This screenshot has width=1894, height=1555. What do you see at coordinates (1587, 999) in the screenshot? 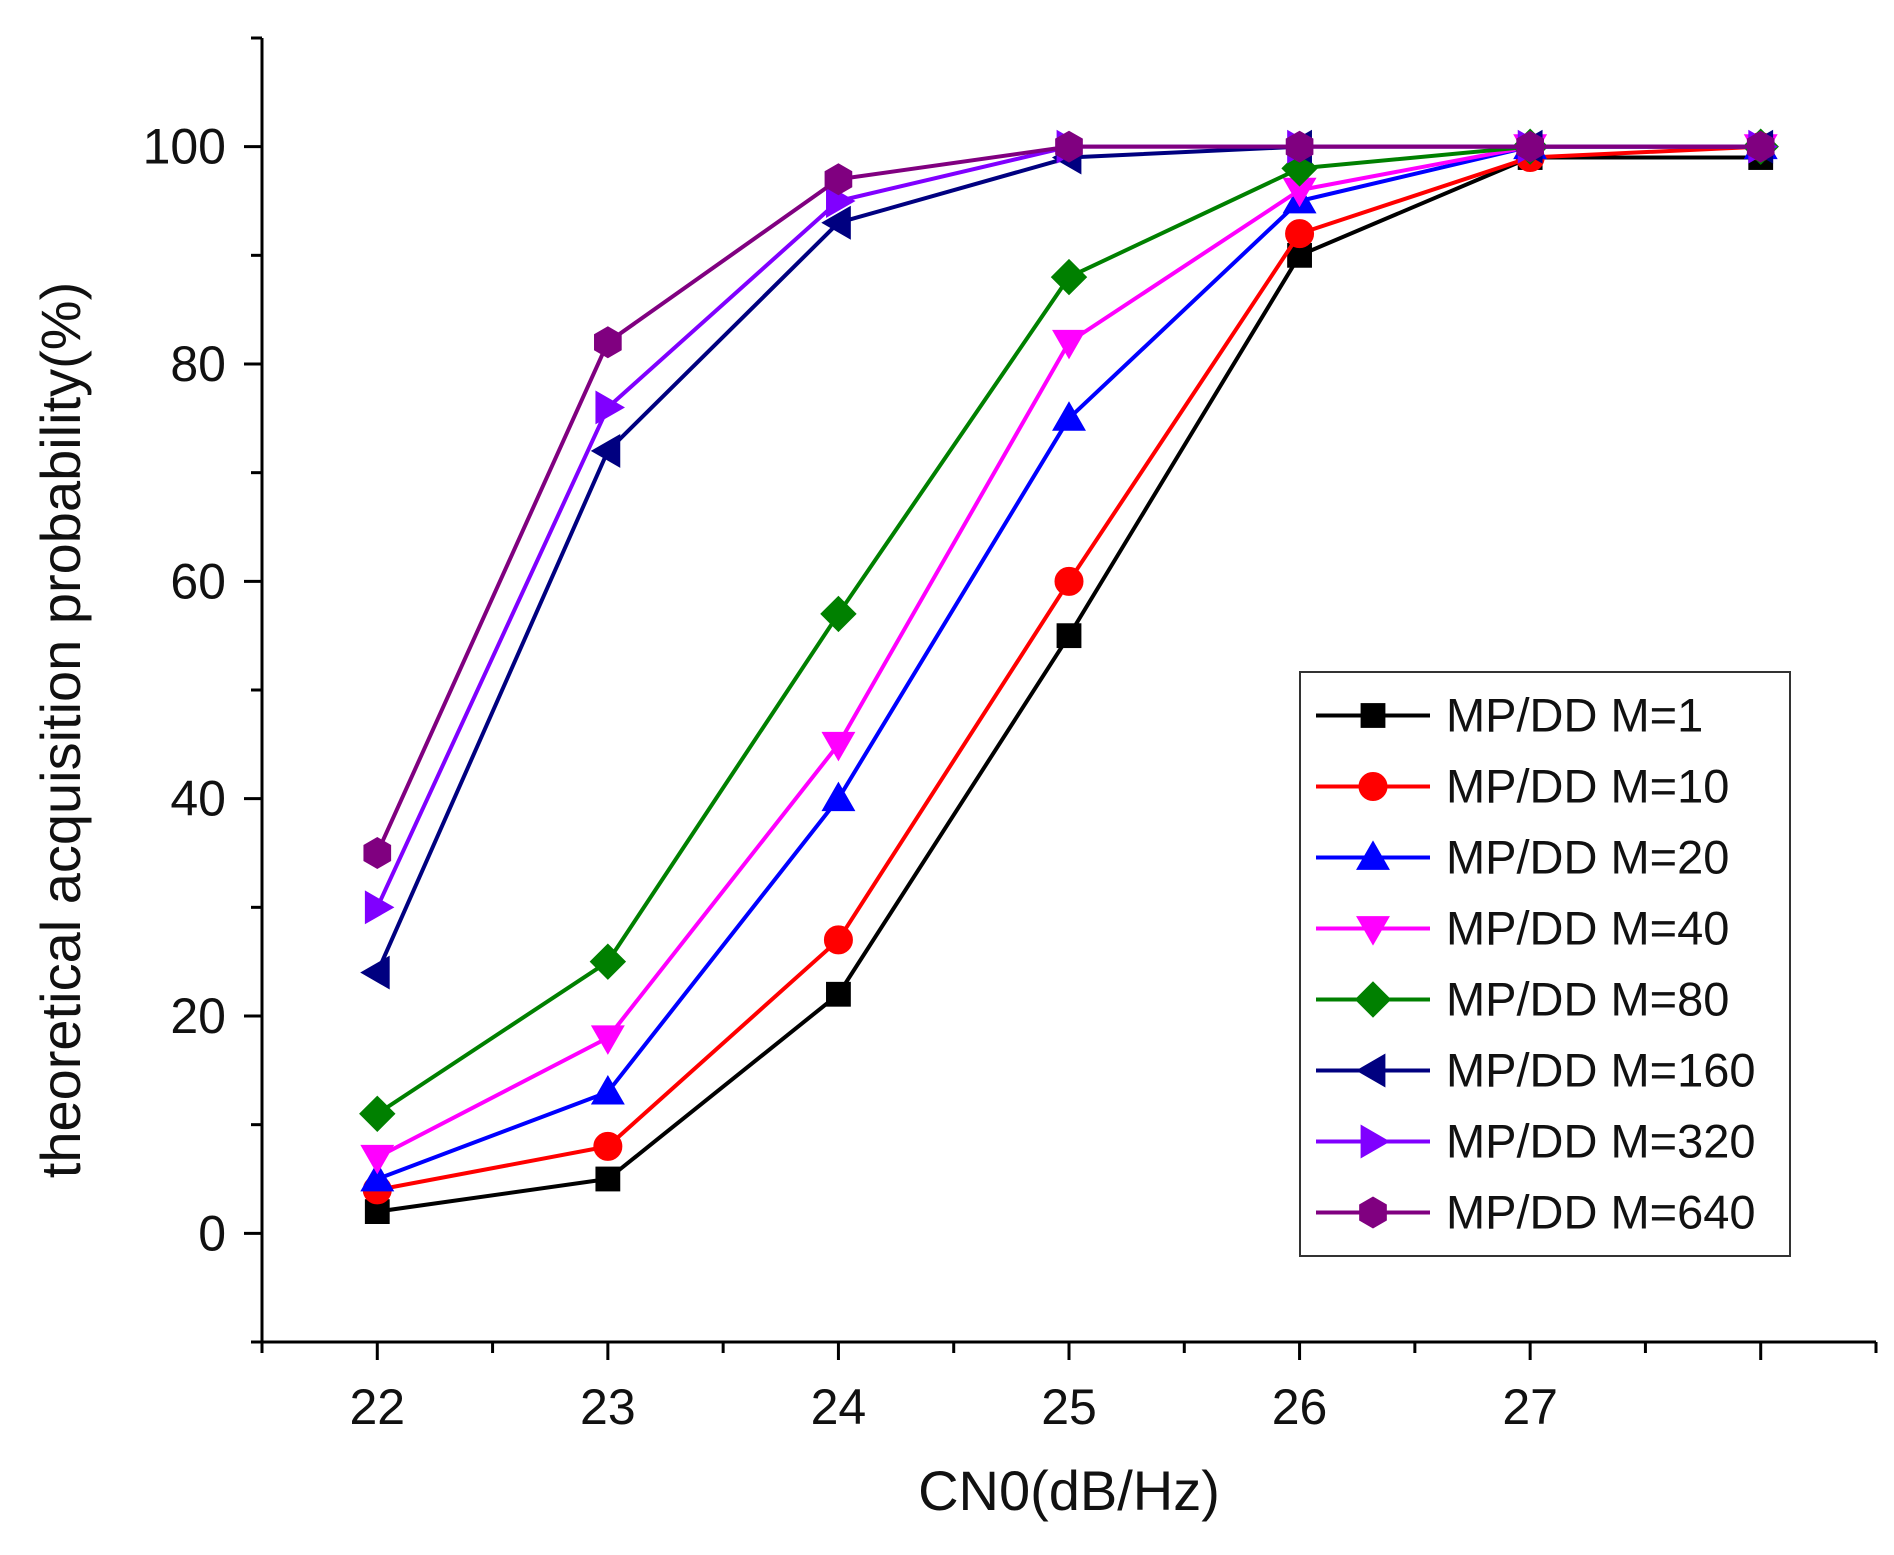
I see `legend-label: MP/DD M=80` at bounding box center [1587, 999].